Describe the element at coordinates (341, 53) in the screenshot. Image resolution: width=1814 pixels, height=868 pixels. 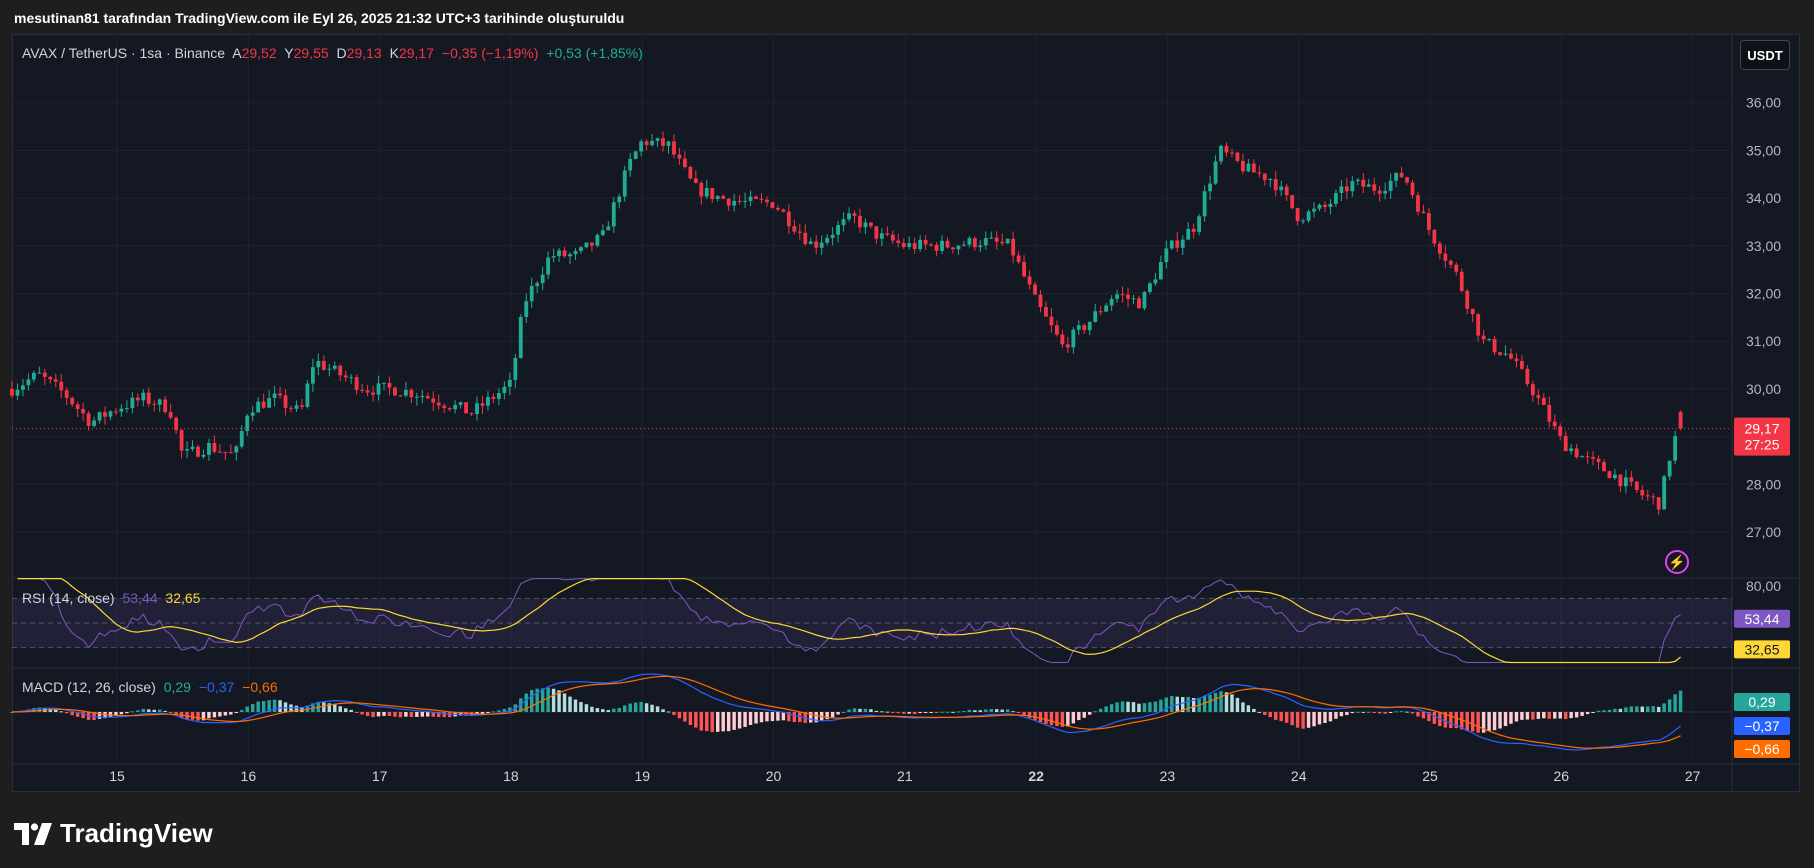
I see `low-label: D` at that location.